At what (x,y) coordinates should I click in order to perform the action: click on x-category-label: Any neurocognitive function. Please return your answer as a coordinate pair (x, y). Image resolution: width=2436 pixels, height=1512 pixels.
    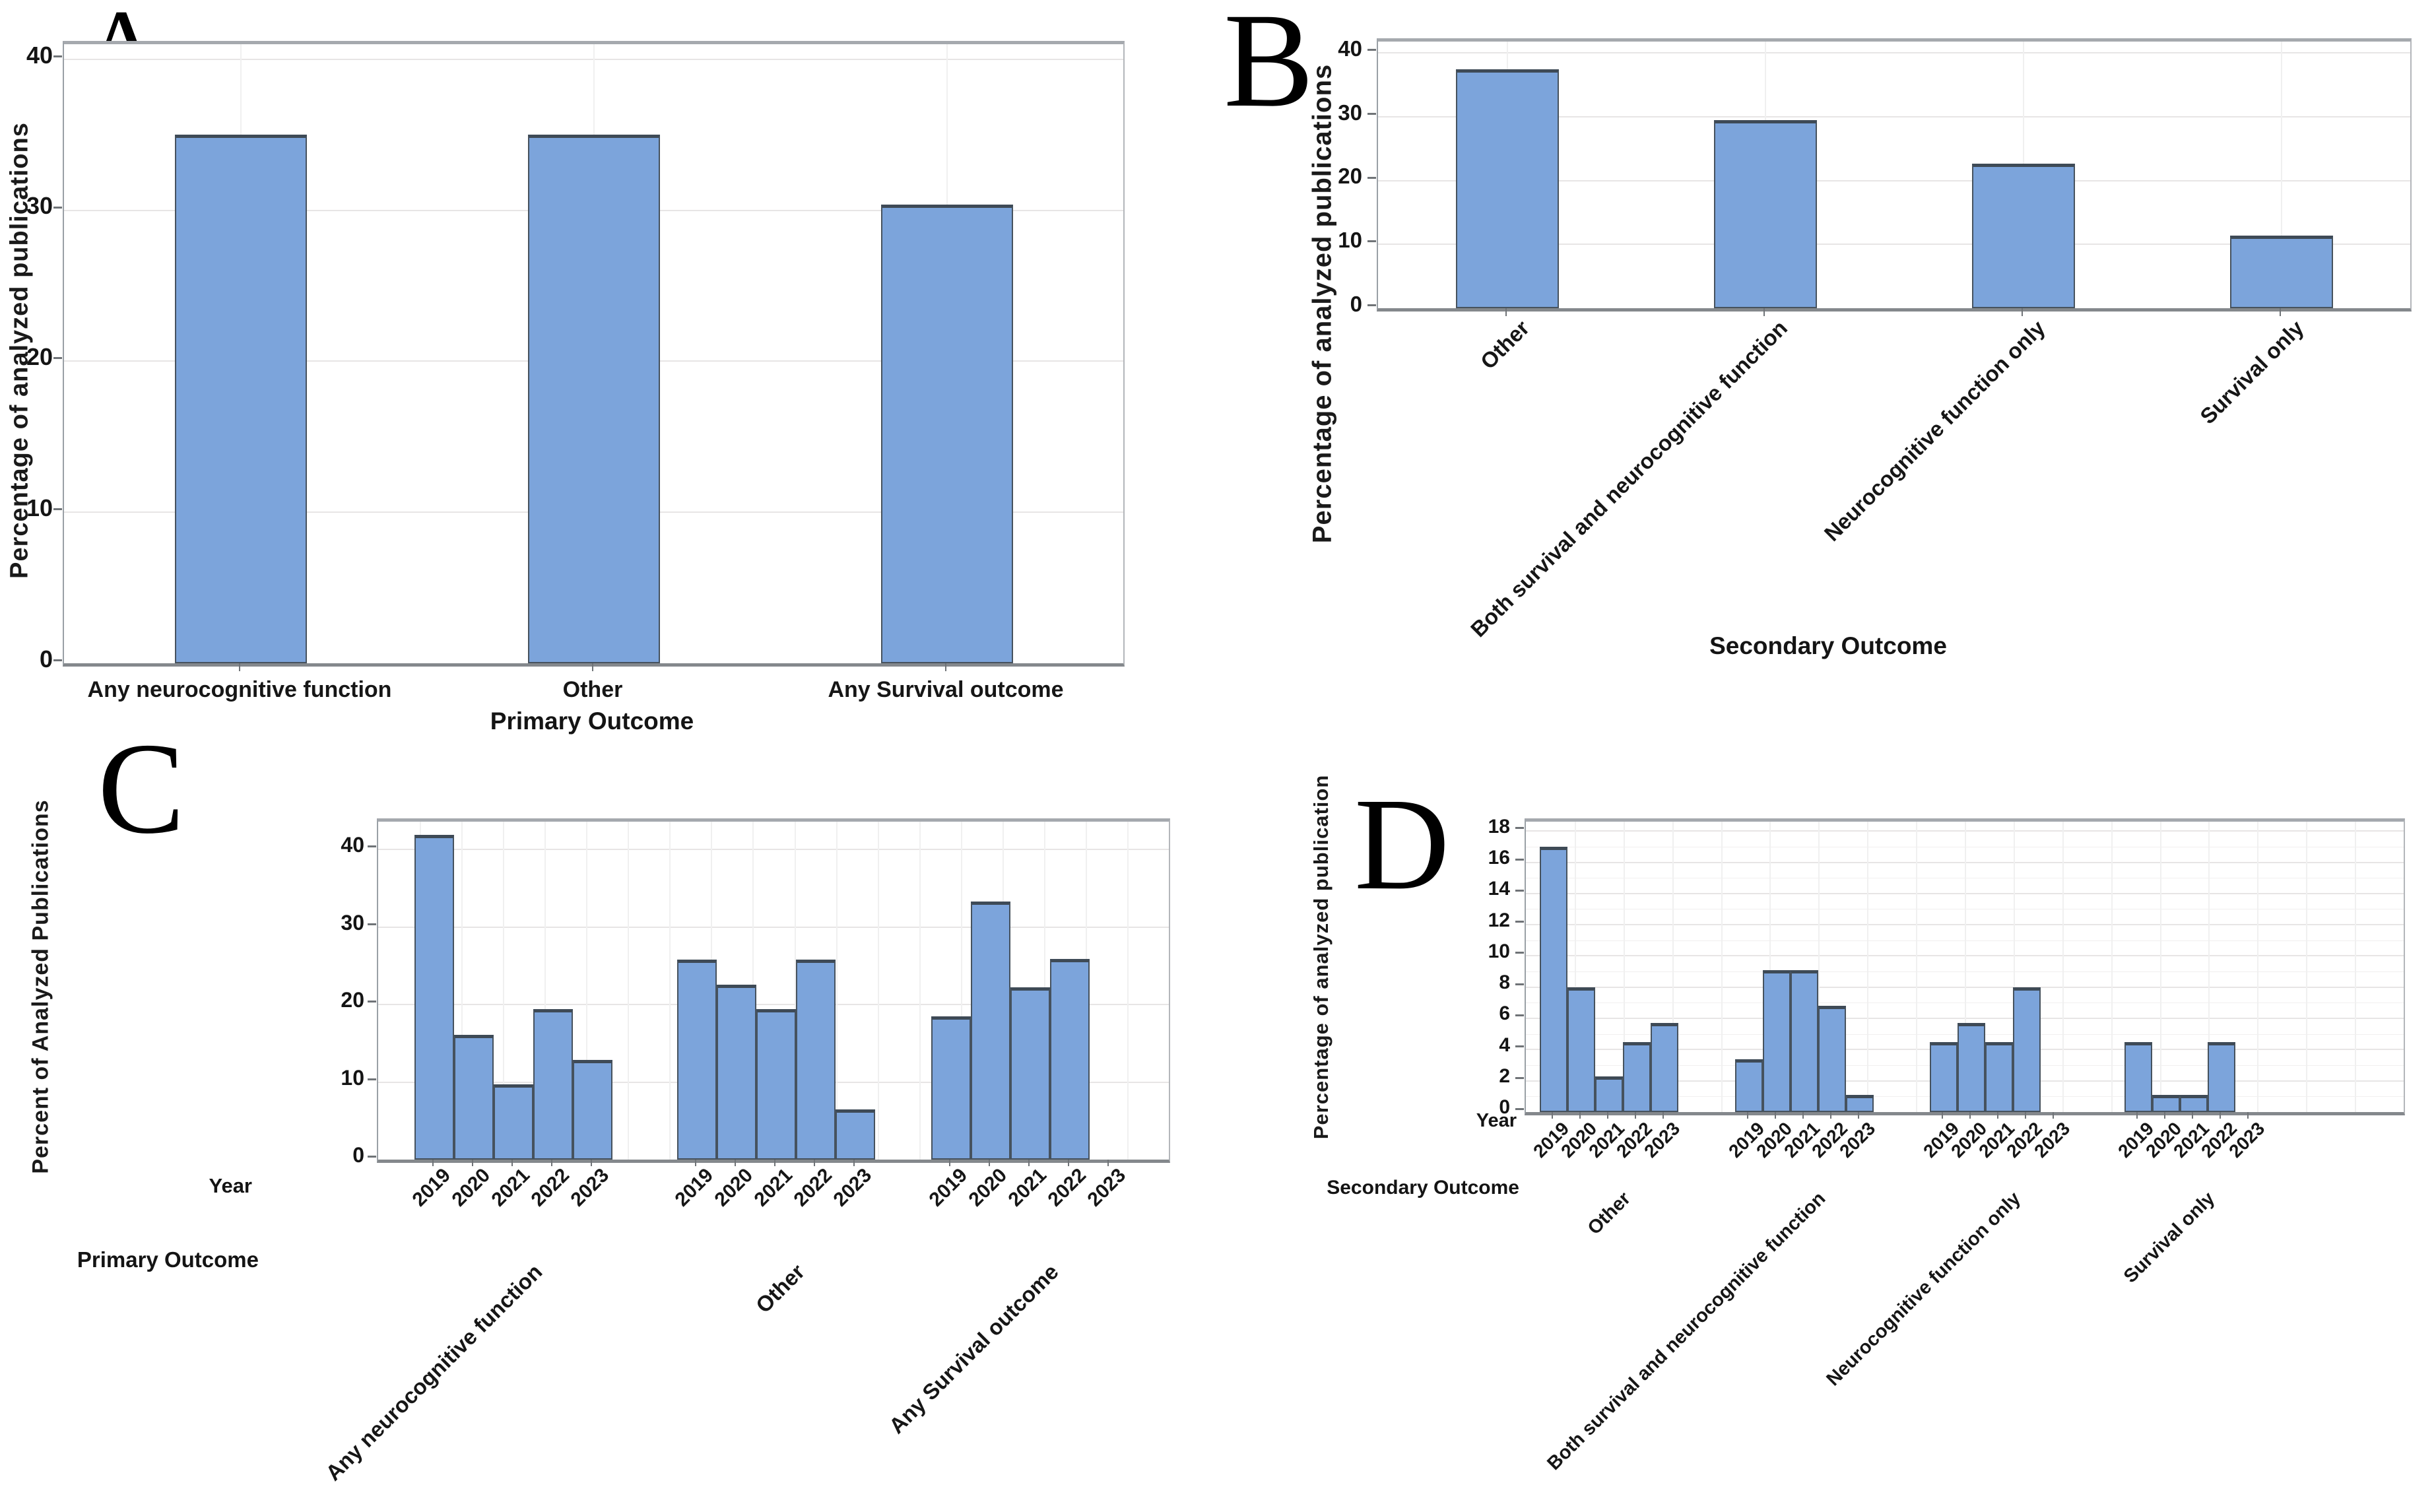
    Looking at the image, I should click on (239, 689).